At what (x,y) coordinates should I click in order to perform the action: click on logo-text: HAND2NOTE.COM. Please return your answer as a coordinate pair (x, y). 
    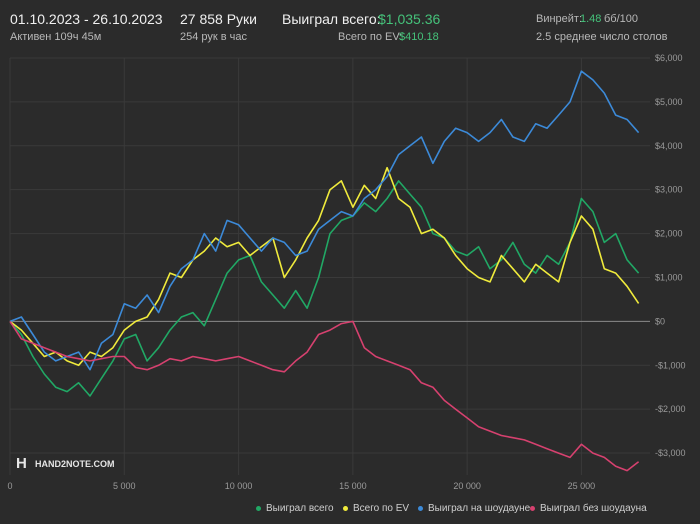
    Looking at the image, I should click on (75, 464).